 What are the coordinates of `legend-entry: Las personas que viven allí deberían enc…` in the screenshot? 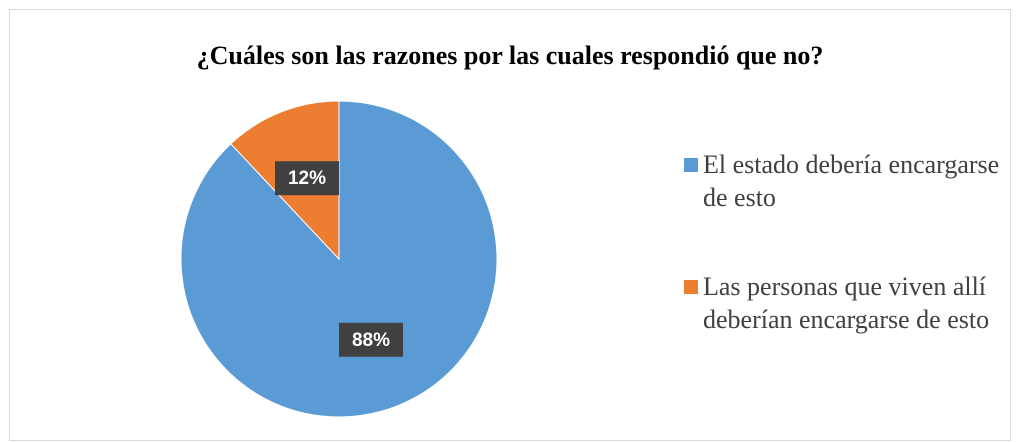 It's located at (844, 303).